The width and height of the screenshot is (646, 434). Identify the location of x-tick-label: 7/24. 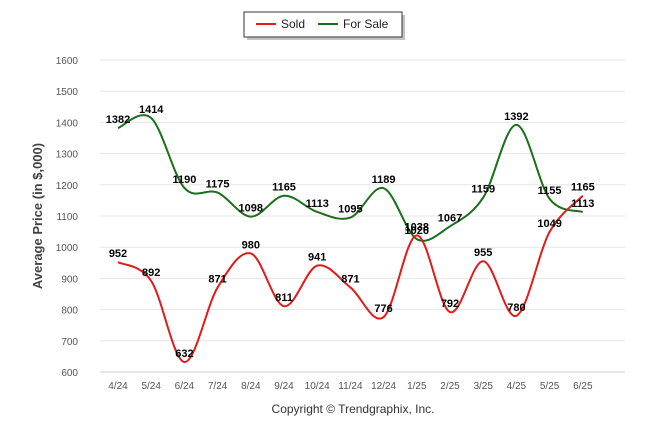
(218, 386).